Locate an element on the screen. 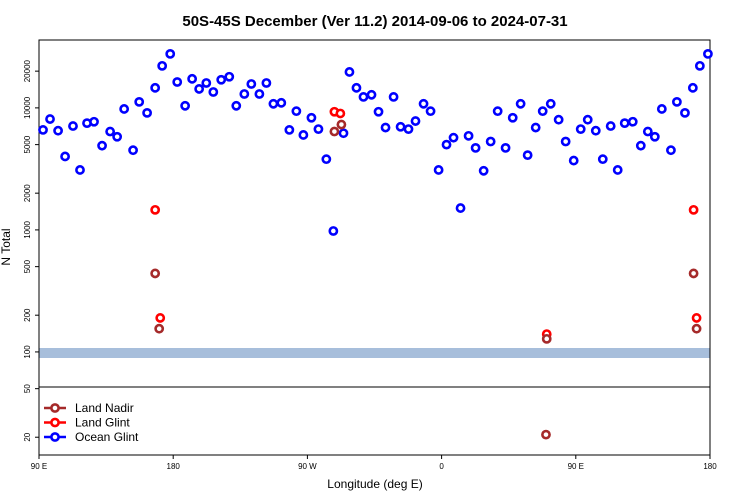  x-tick-label: 180 is located at coordinates (710, 466).